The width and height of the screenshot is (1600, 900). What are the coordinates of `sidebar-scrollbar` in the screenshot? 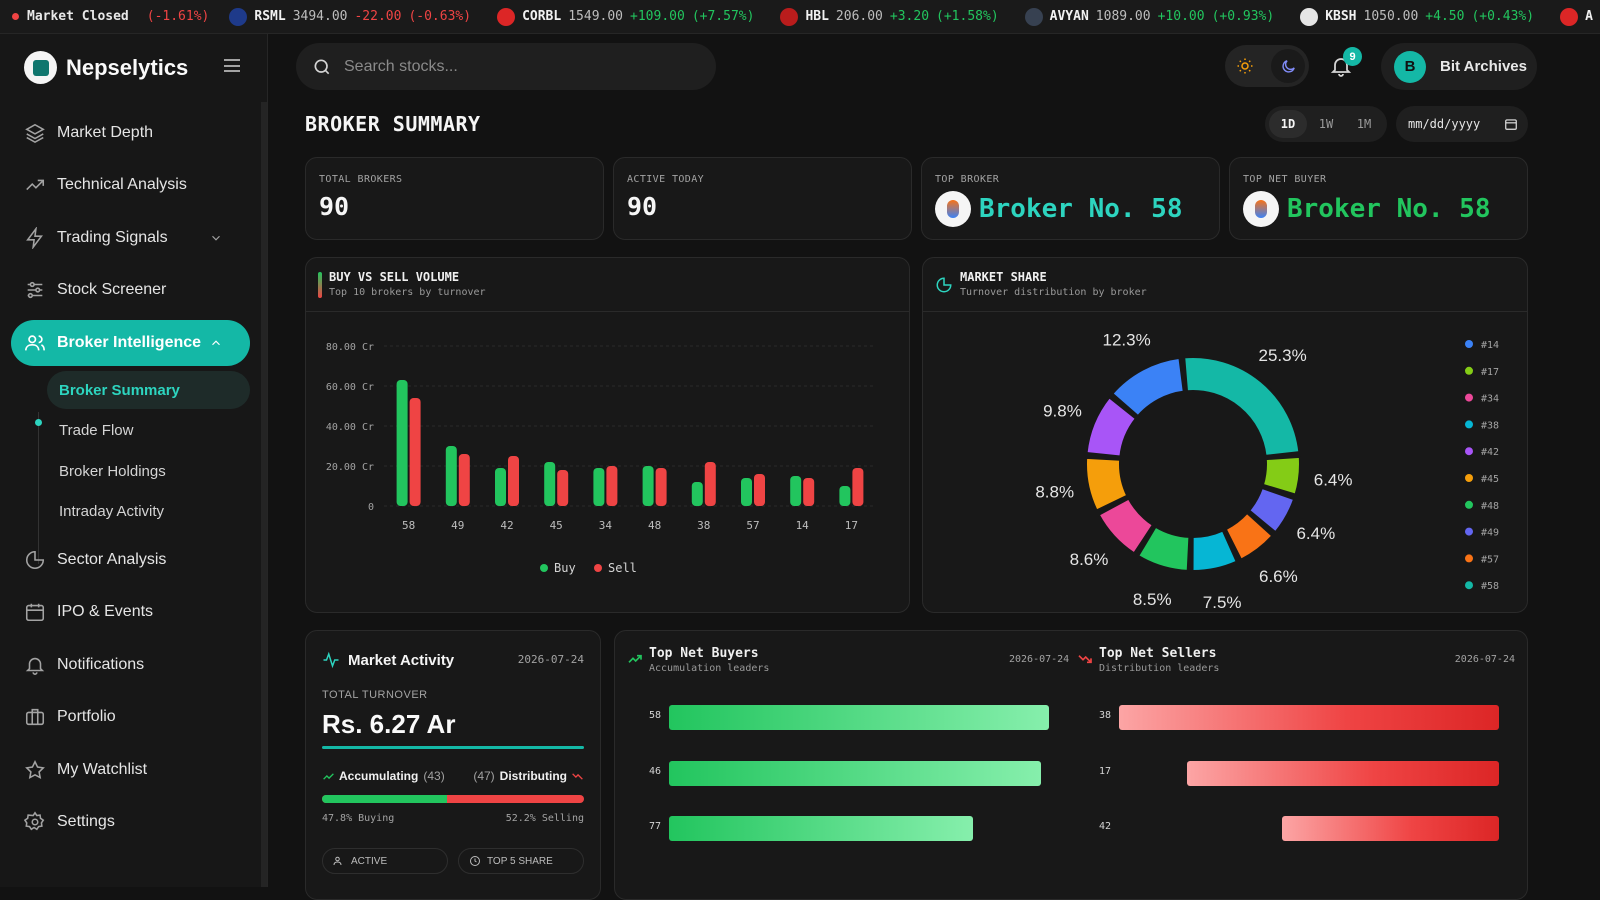 It's located at (264, 494).